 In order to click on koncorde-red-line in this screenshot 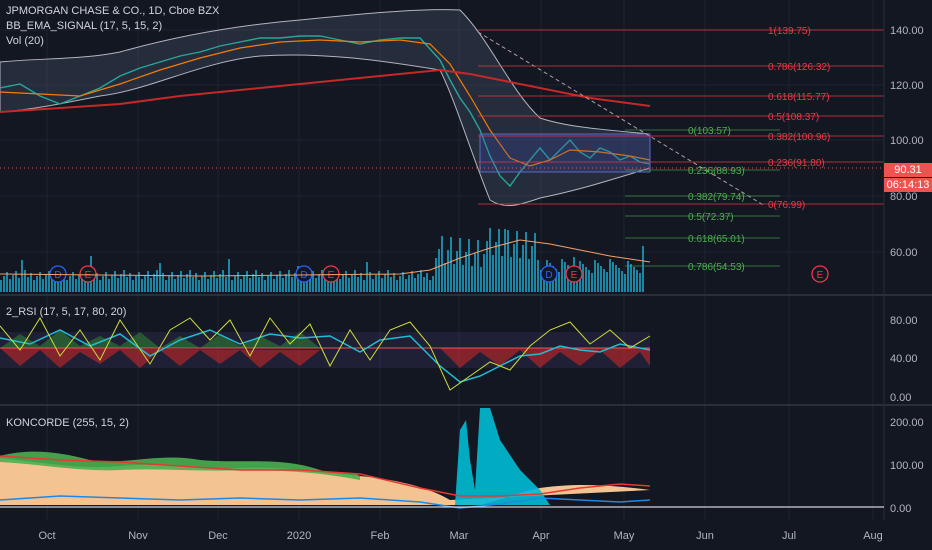, I will do `click(325, 476)`.